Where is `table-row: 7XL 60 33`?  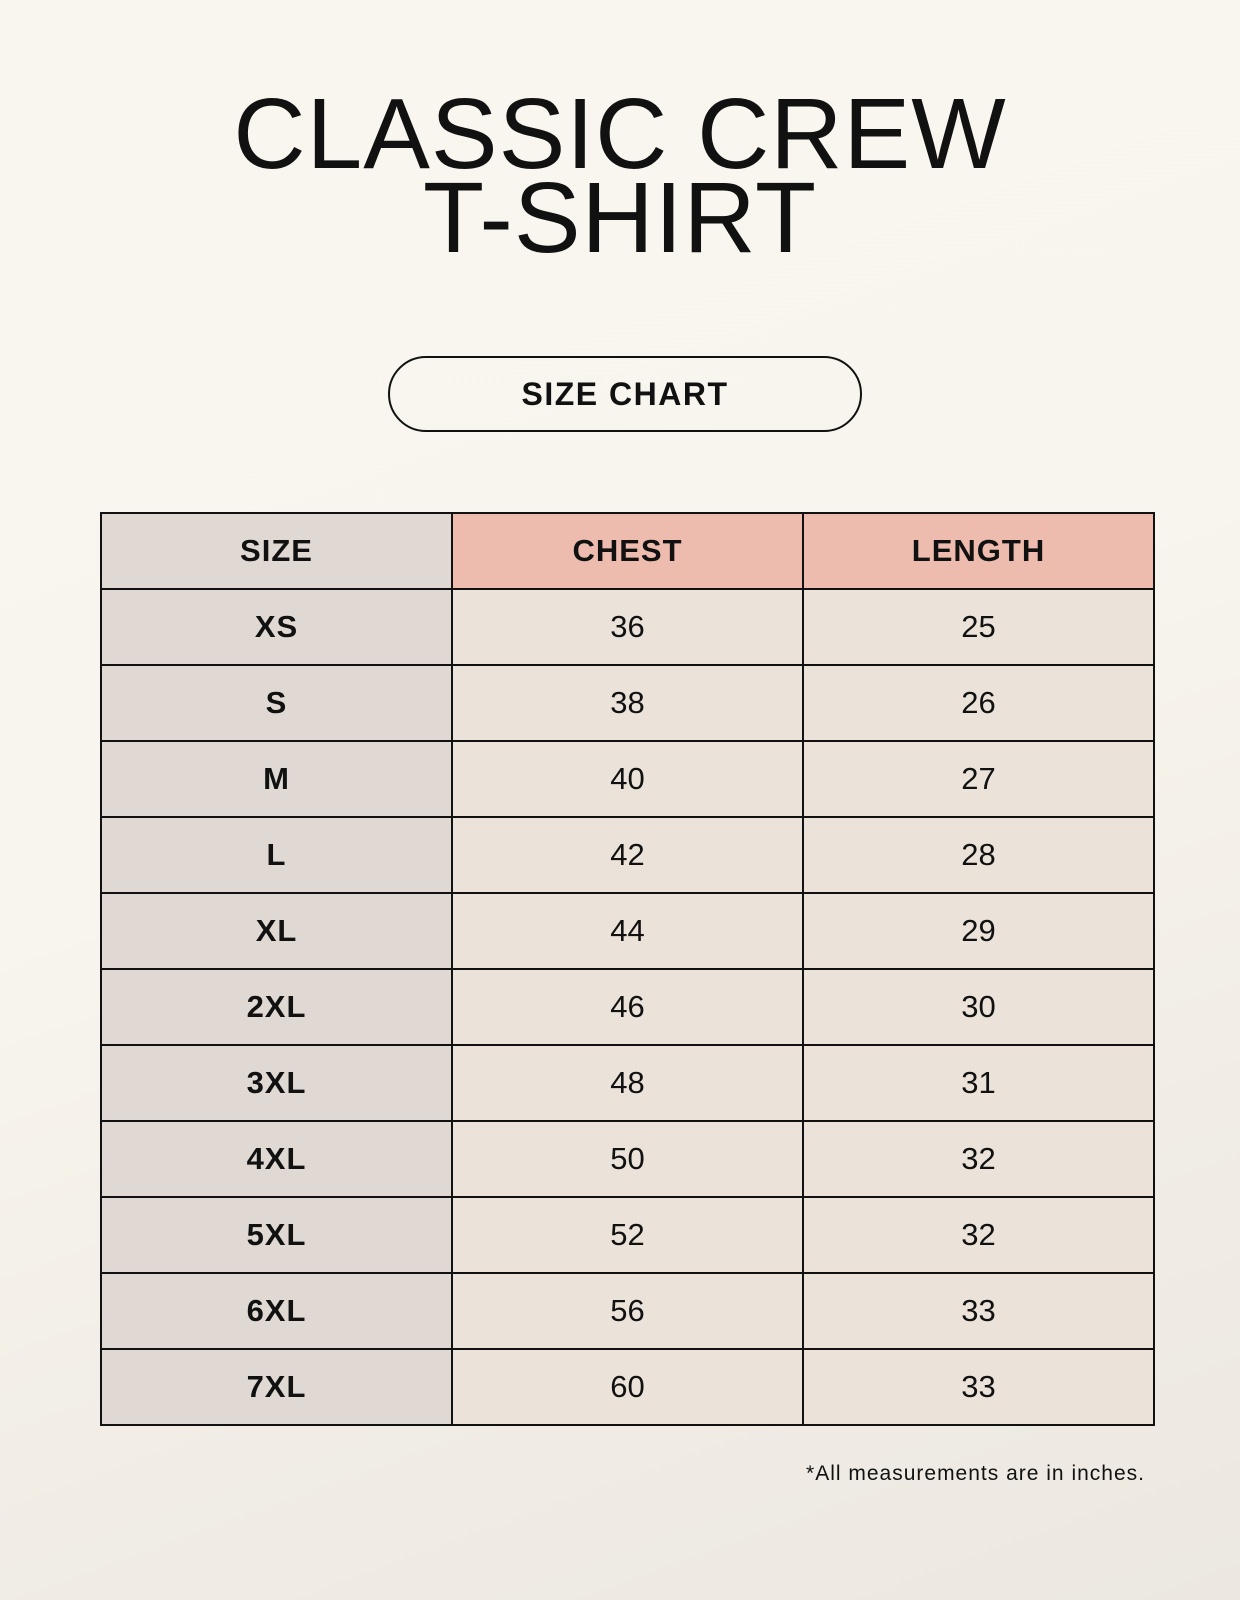 table-row: 7XL 60 33 is located at coordinates (627, 1387).